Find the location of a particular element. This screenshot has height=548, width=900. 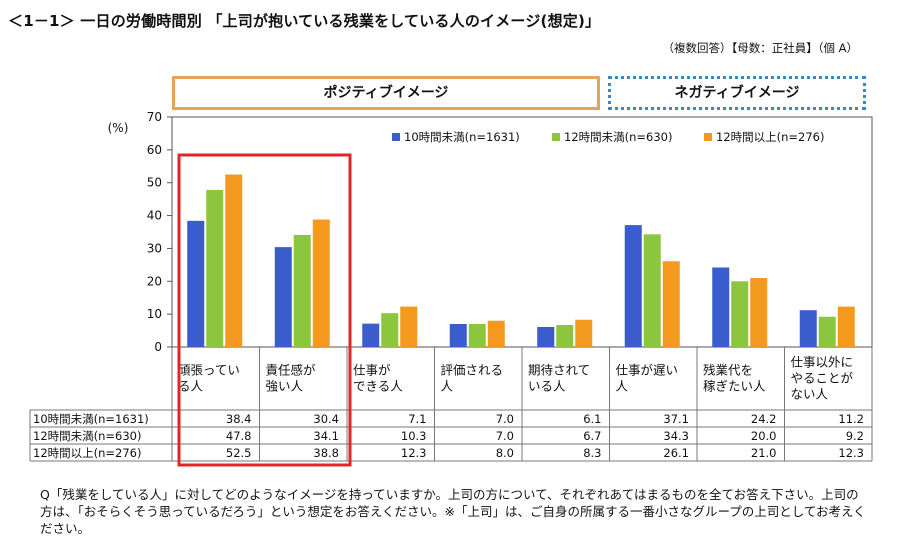

y-tick-label: 70 is located at coordinates (154, 117).